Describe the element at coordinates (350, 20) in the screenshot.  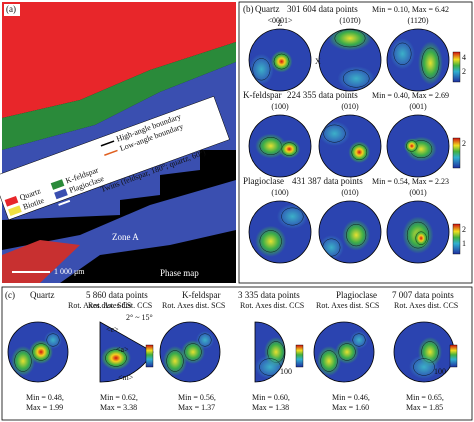
I see `plane-label: (101̄0)` at that location.